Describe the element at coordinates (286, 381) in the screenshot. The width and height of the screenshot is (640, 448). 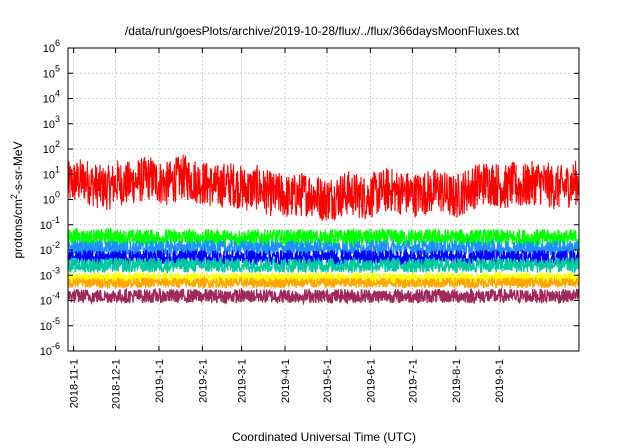
I see `x-tick-label: 2019-4-1` at that location.